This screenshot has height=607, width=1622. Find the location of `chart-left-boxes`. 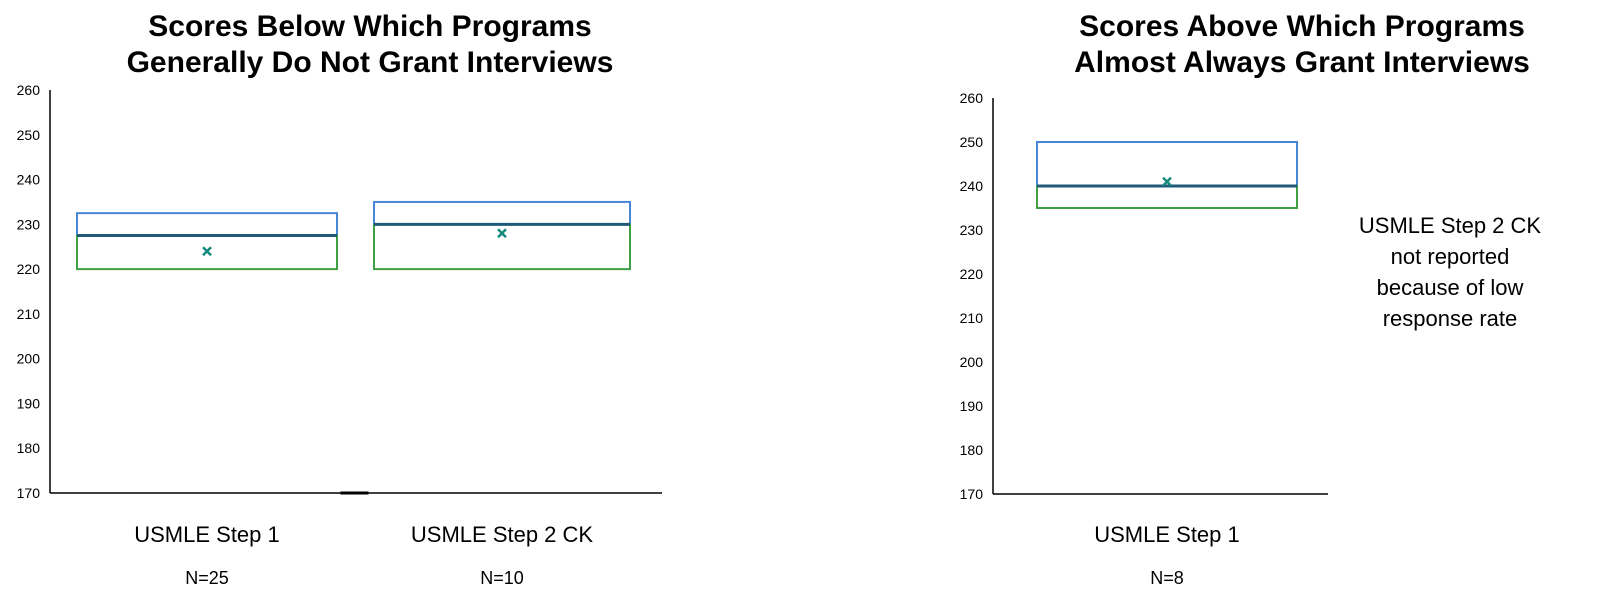

chart-left-boxes is located at coordinates (353, 235).